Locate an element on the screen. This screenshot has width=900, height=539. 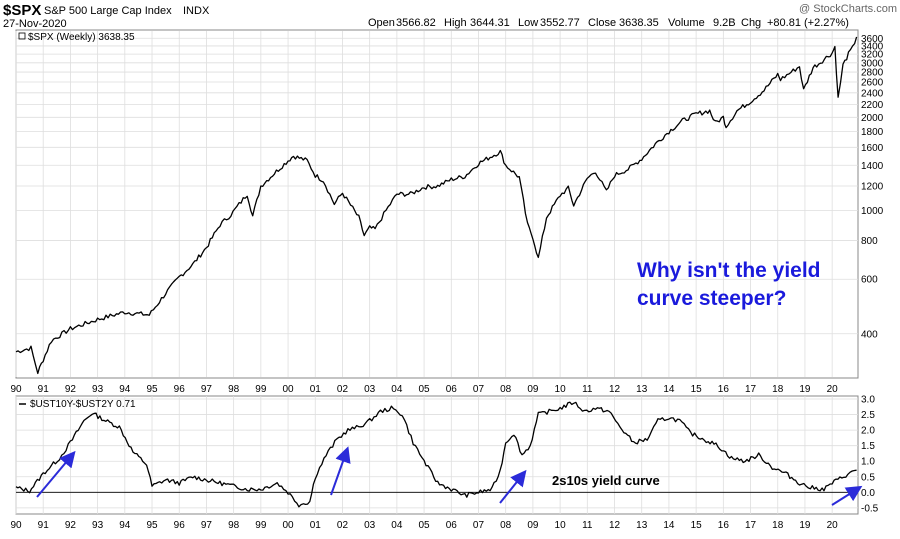
spx-legend-text: $SPX (Weekly) 3638.35 is located at coordinates (81, 37).